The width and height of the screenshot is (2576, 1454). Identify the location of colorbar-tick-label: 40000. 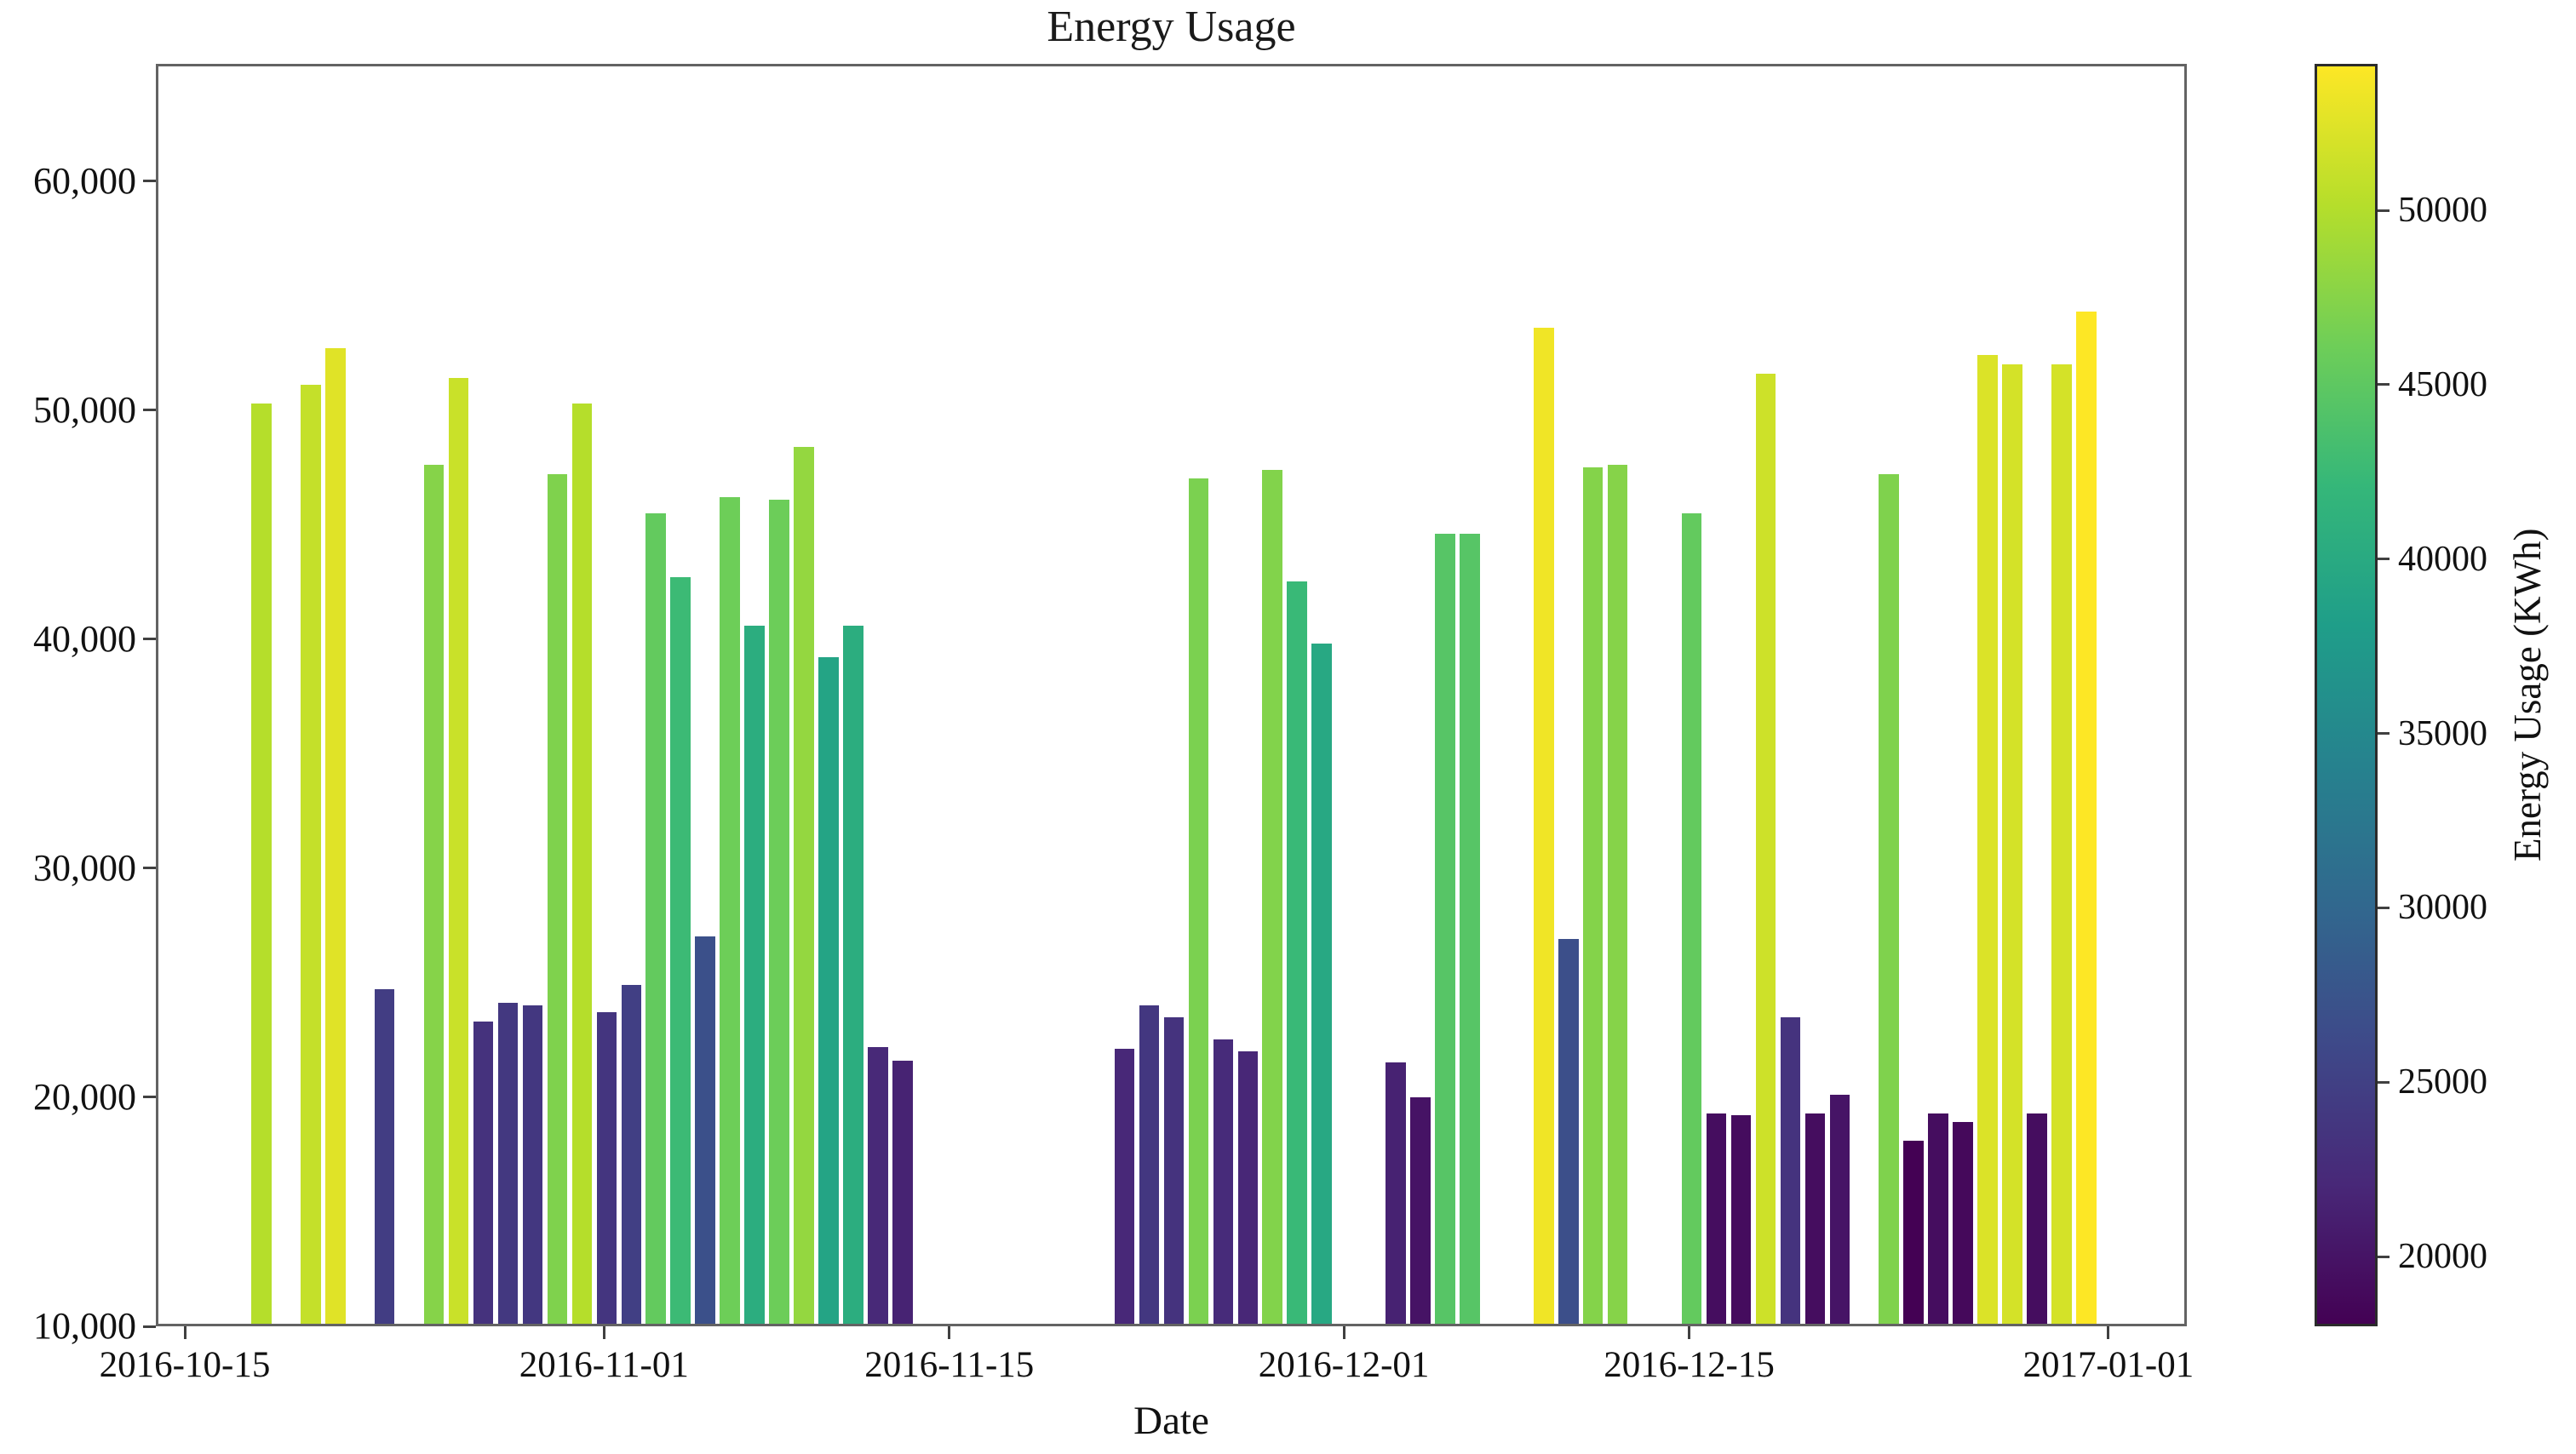
(2442, 559).